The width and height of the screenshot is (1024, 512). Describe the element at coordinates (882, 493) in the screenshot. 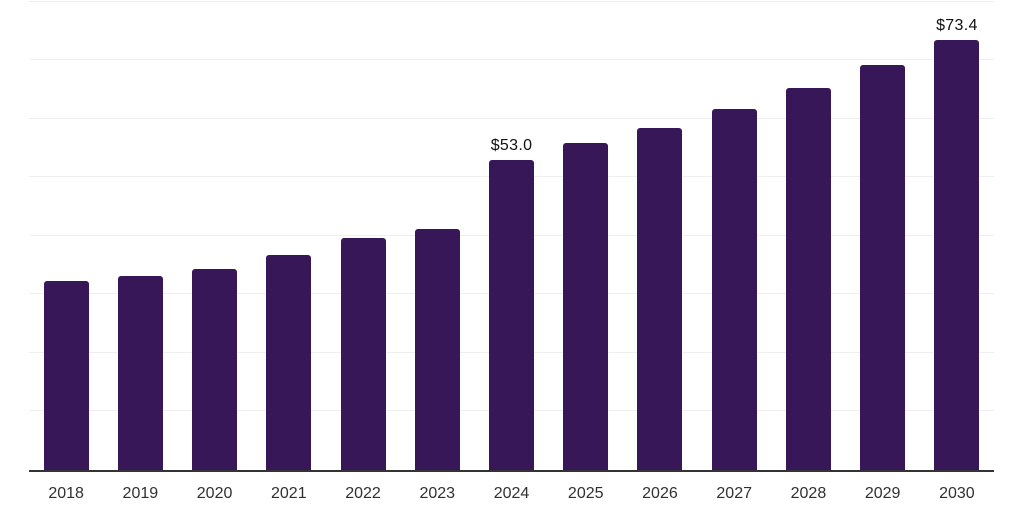

I see `tick-label-2029: 2029` at that location.